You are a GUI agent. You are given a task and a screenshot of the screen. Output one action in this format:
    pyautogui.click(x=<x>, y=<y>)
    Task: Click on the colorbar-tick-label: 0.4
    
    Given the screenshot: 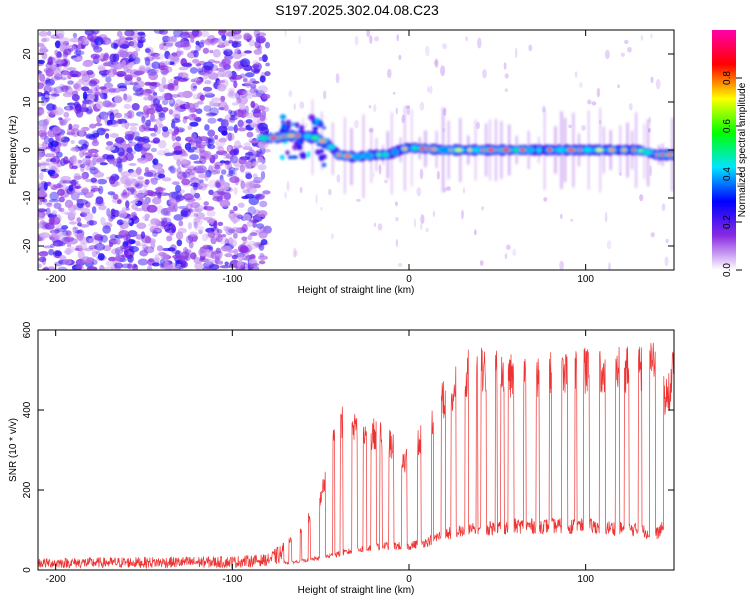 What is the action you would take?
    pyautogui.click(x=727, y=174)
    